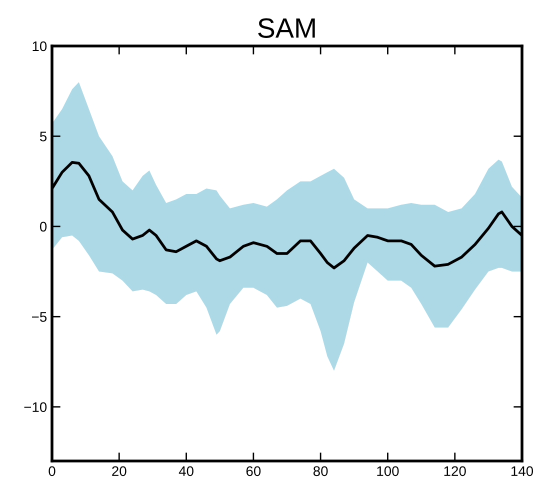  Describe the element at coordinates (119, 471) in the screenshot. I see `x-tick-label: 20` at that location.